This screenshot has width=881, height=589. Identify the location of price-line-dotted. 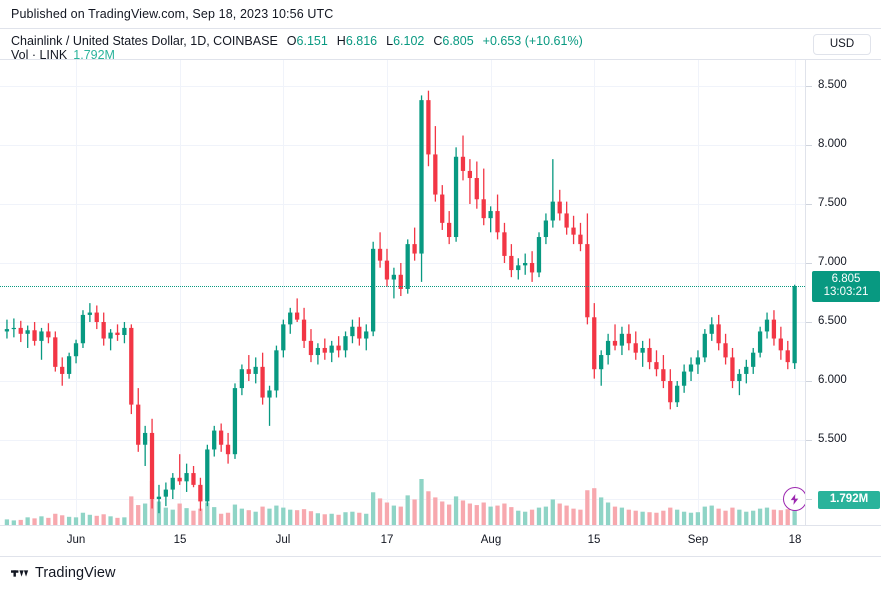
(402, 286).